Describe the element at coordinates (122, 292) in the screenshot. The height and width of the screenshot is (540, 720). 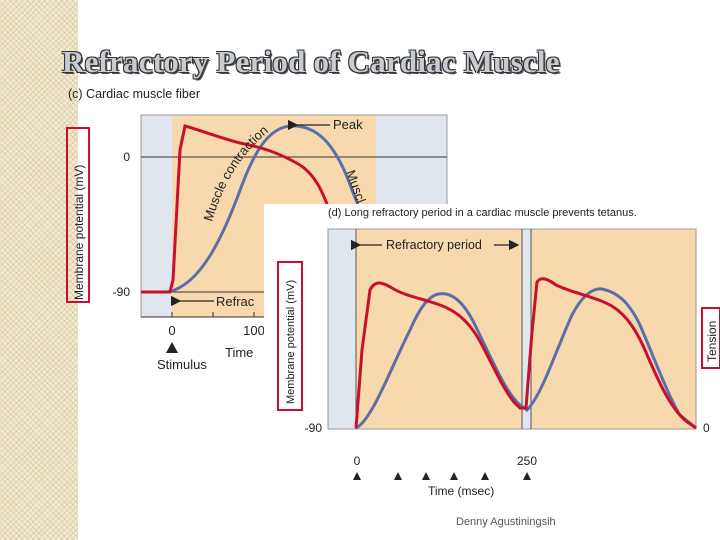
I see `panel-c-ytick-neg90: -90` at that location.